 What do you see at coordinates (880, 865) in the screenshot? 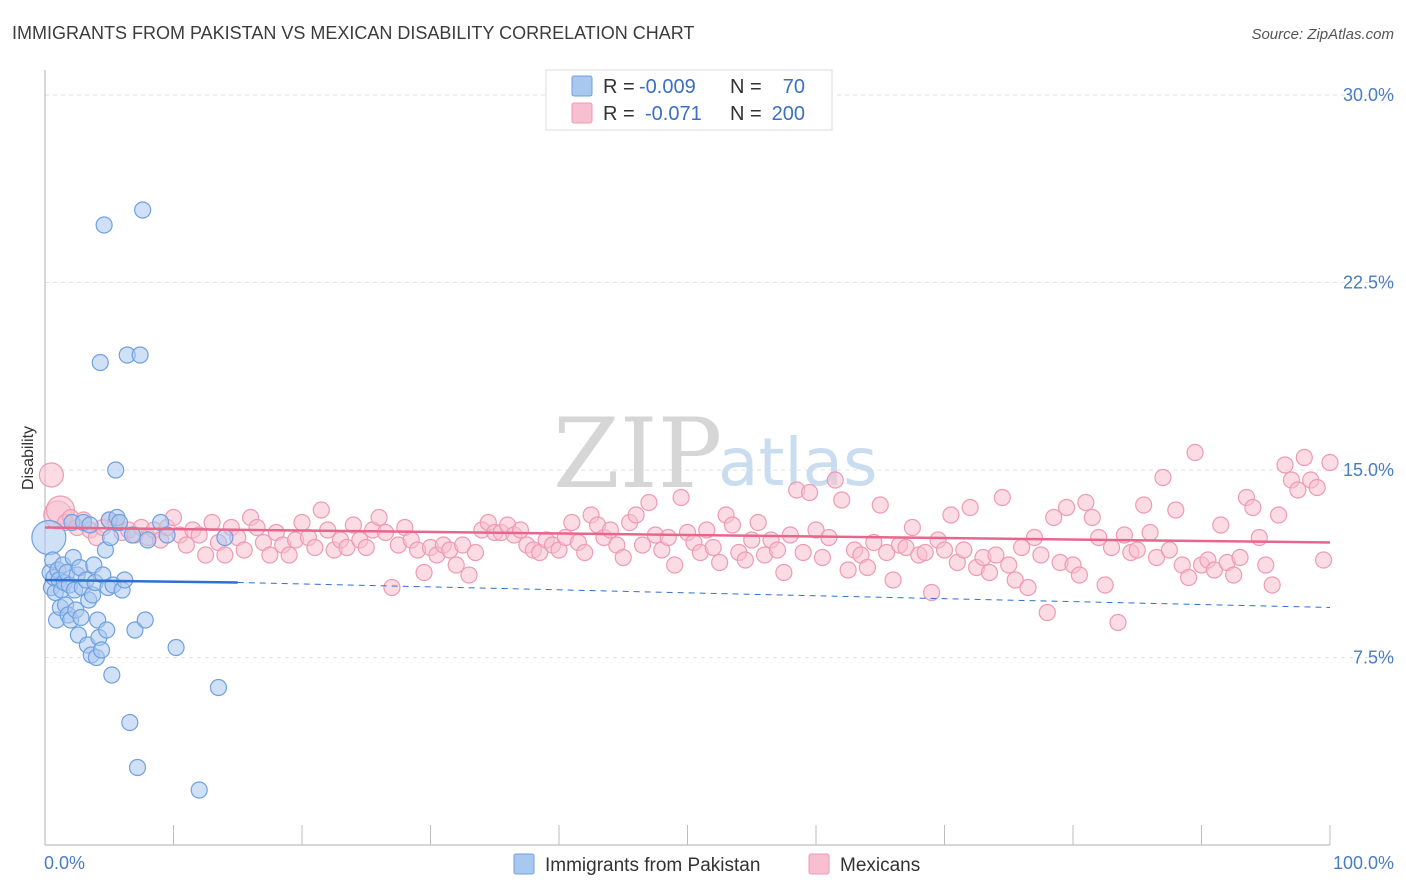
I see `bottom-legend-label-mexicans: Mexicans` at bounding box center [880, 865].